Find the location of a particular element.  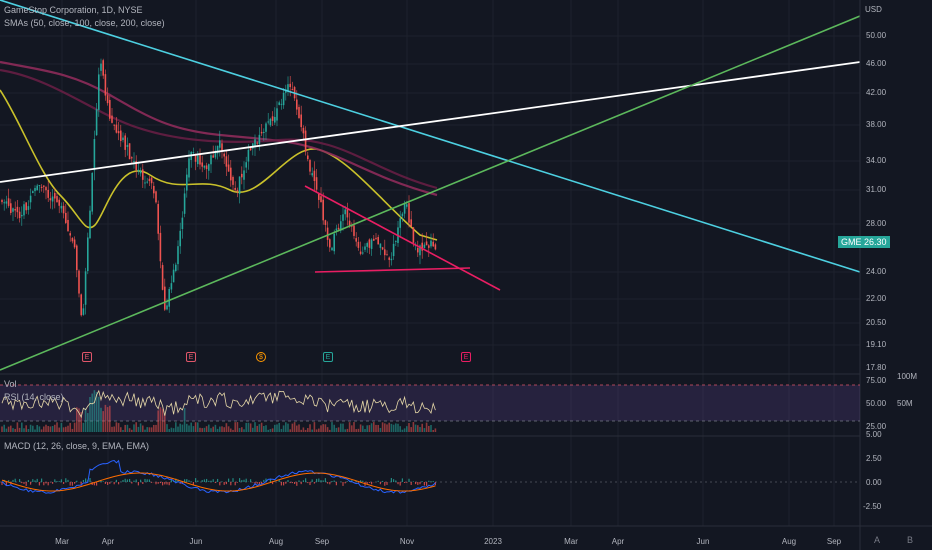

macd-tick: 2.50 is located at coordinates (874, 458).